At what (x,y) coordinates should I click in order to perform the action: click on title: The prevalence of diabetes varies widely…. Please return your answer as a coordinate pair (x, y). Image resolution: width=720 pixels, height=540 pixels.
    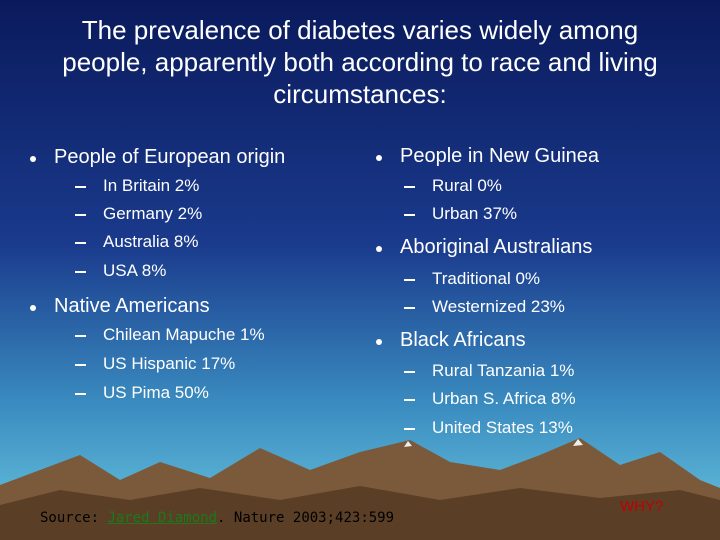
    Looking at the image, I should click on (360, 62).